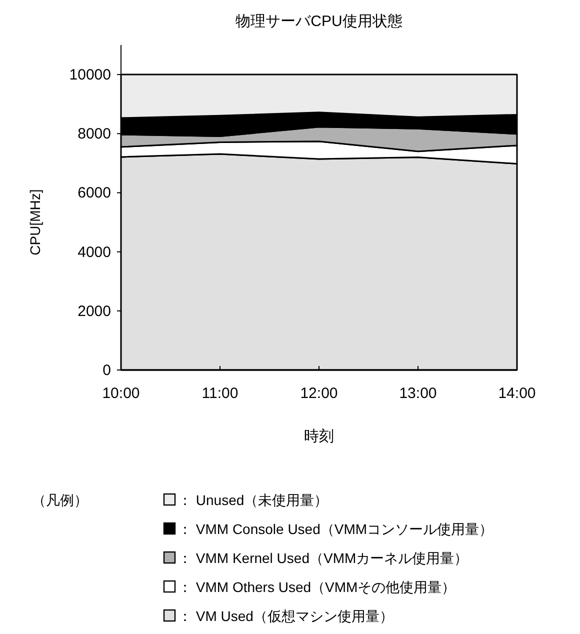  Describe the element at coordinates (286, 616) in the screenshot. I see `legend-label: ： VM Used（仮想マシン使用量）` at that location.